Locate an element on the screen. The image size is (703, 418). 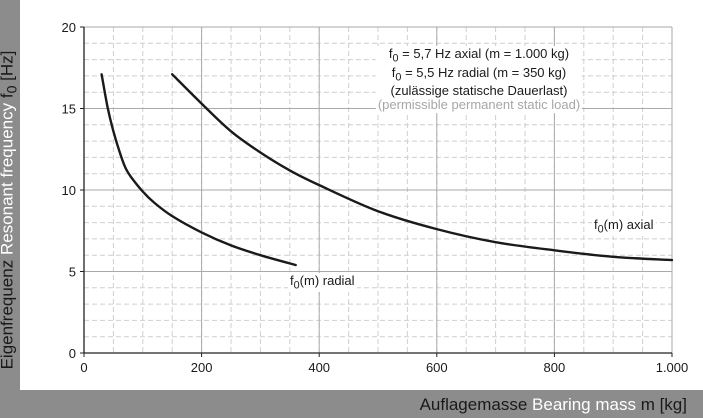
series-label-axial: f0(m) axial is located at coordinates (624, 226).